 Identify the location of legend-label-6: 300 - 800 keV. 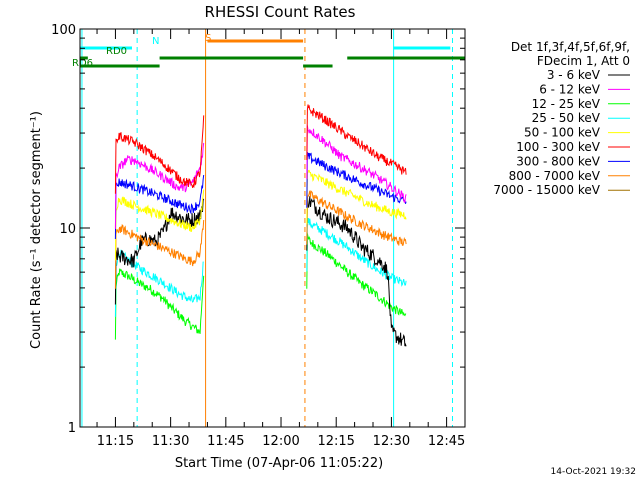
(558, 161).